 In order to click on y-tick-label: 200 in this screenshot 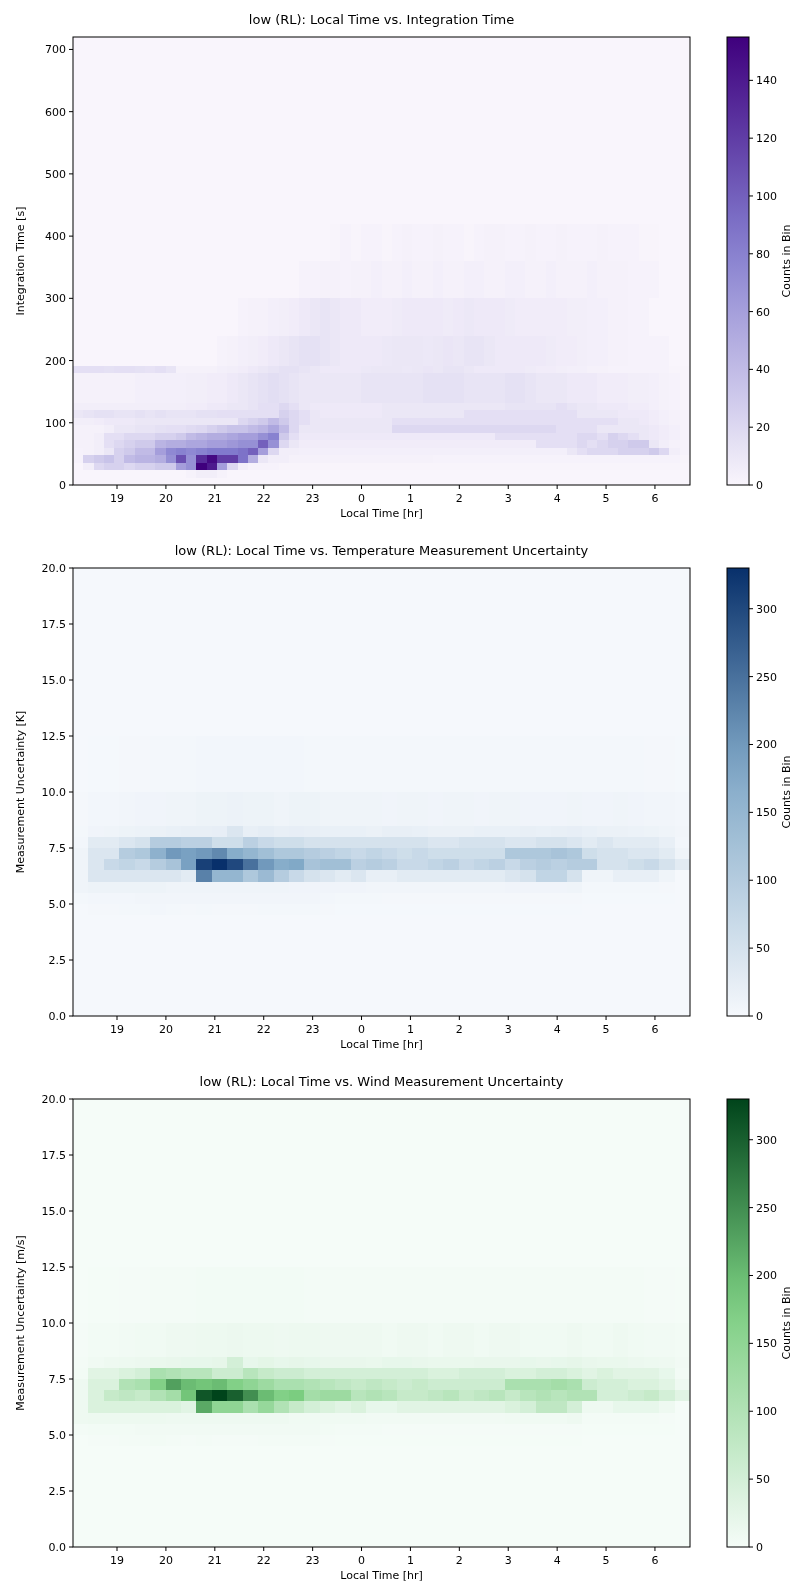, I will do `click(55, 361)`.